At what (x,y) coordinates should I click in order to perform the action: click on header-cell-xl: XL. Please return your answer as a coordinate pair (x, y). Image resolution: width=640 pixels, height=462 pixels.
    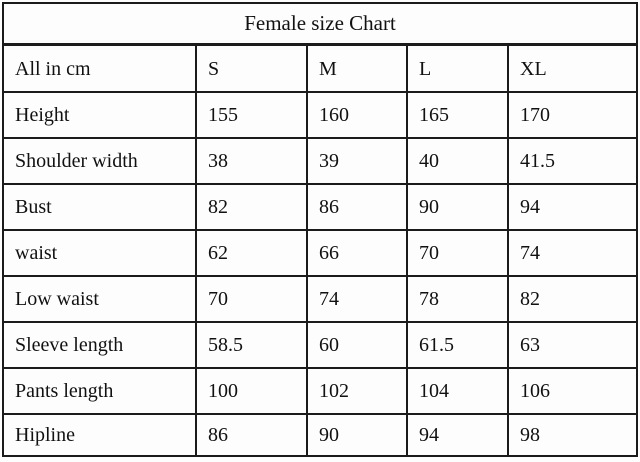
    Looking at the image, I should click on (572, 68).